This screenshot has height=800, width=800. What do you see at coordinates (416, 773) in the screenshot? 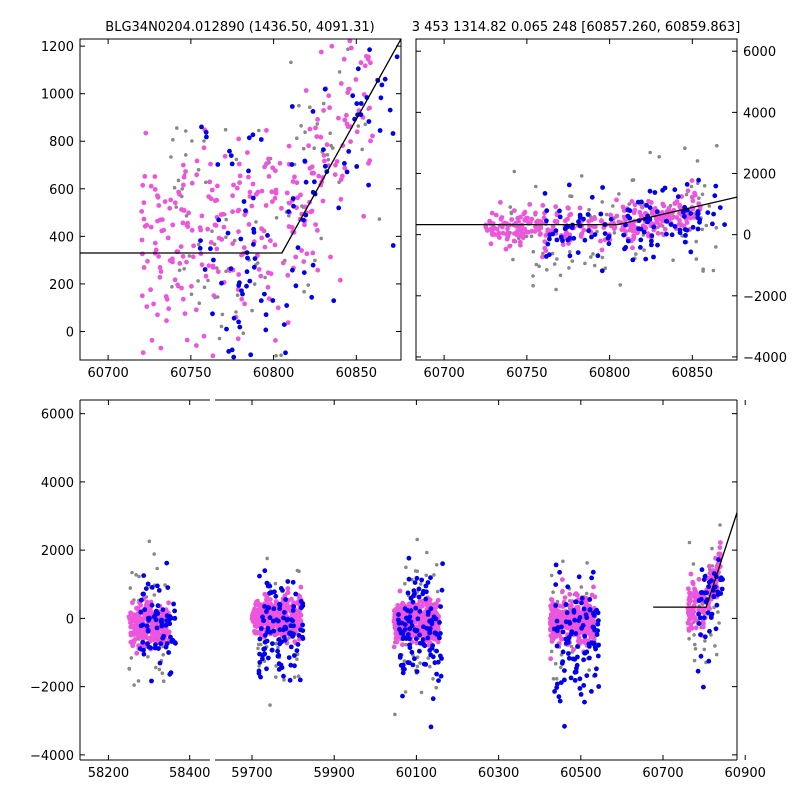
I see `x-tick-label: 60100` at bounding box center [416, 773].